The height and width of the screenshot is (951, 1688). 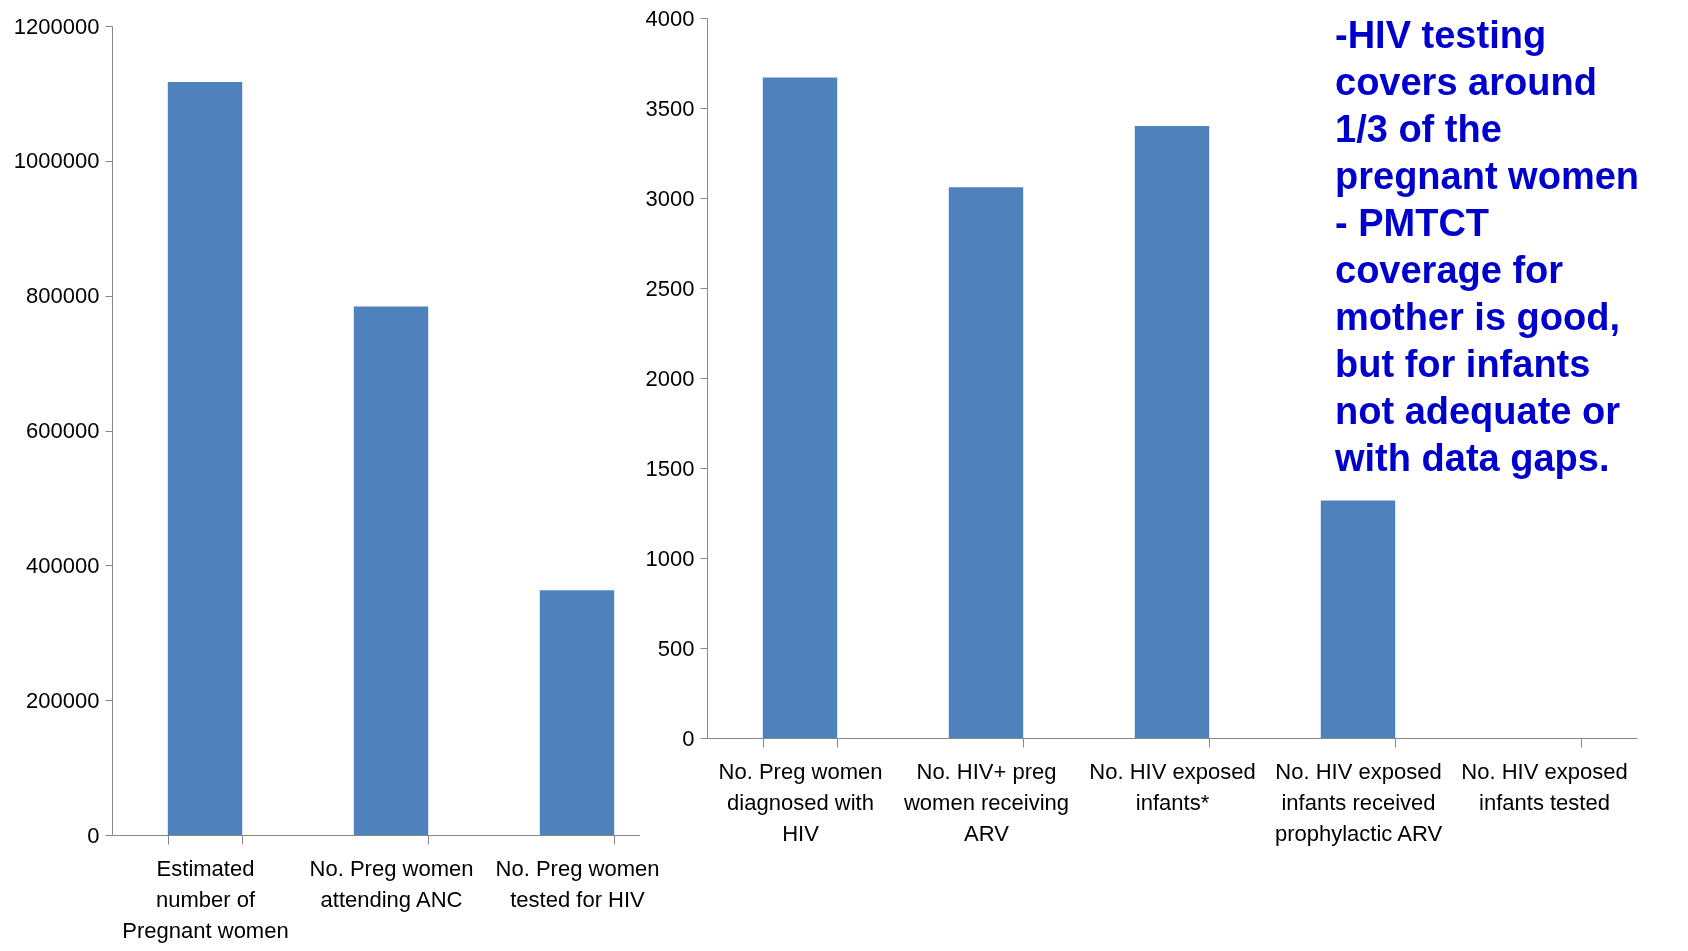 I want to click on x-tick-label: Estimated number of Pregnant women, so click(x=205, y=899).